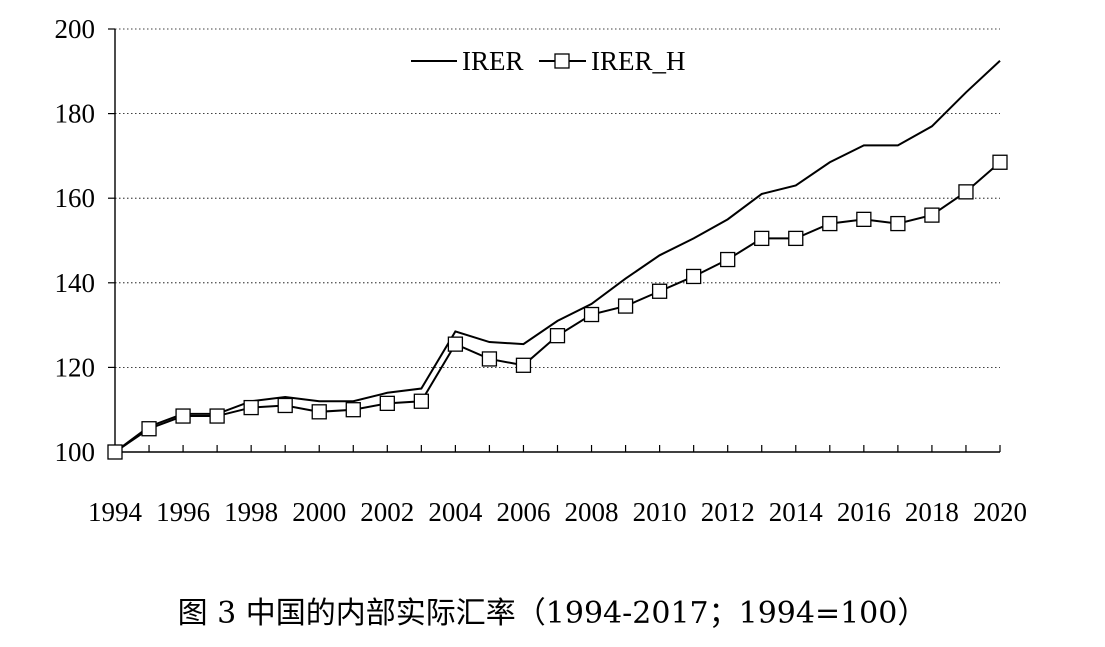 Image resolution: width=1105 pixels, height=647 pixels. I want to click on y-tick-label: 100, so click(75, 452).